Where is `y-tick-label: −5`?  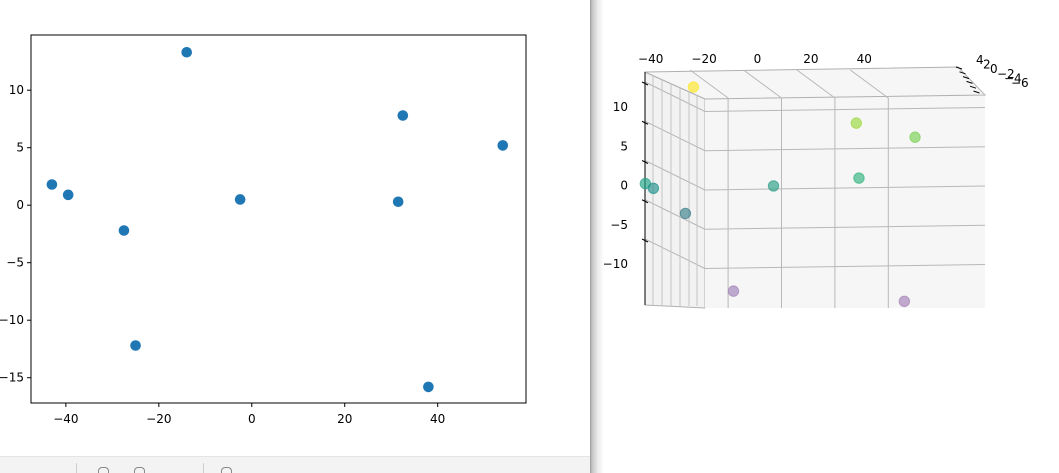 y-tick-label: −5 is located at coordinates (15, 263).